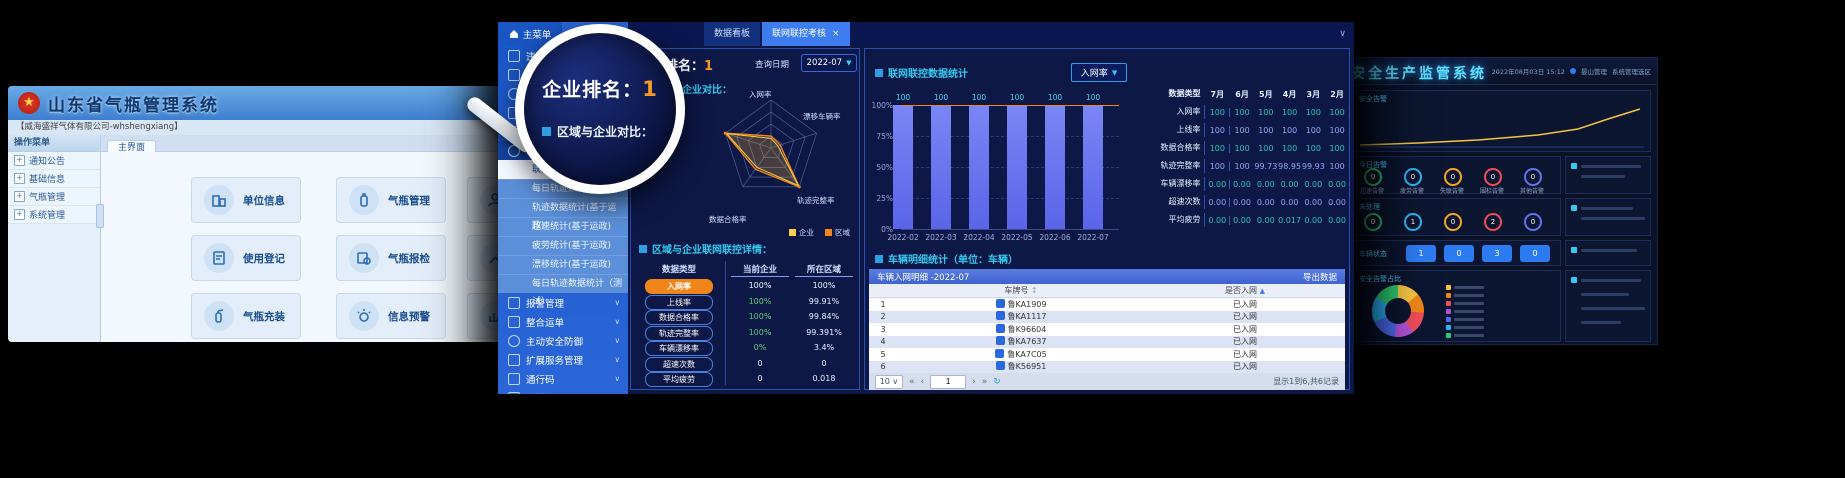  What do you see at coordinates (563, 302) in the screenshot?
I see `sidebar-item-alarm-mgmt: 报警管理 ∨` at bounding box center [563, 302].